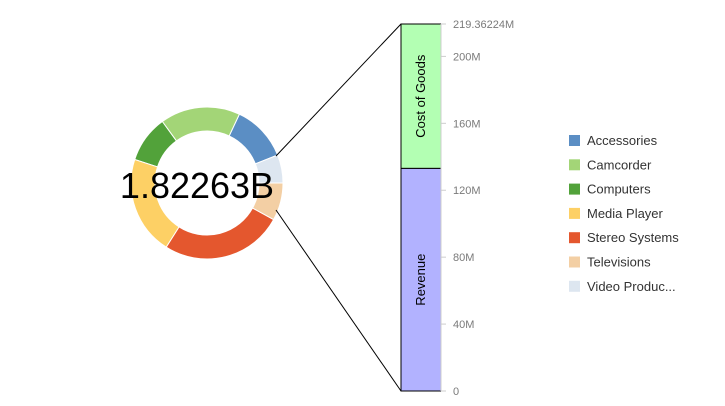  Describe the element at coordinates (338, 300) in the screenshot. I see `connector-line-bottom` at that location.